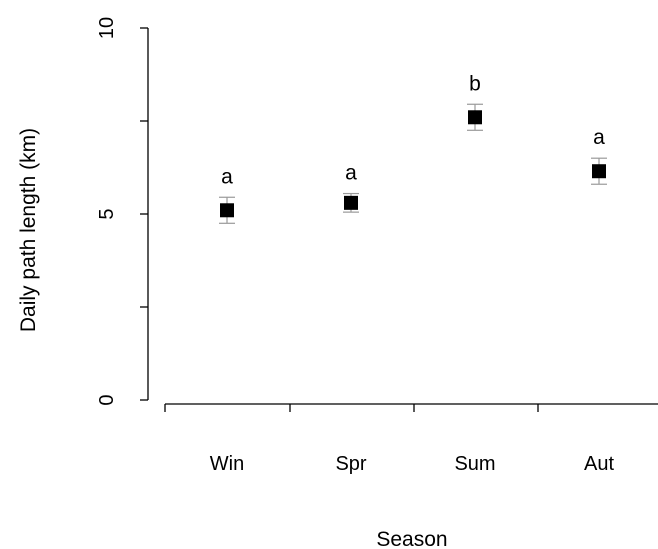 The height and width of the screenshot is (549, 658). What do you see at coordinates (475, 83) in the screenshot?
I see `significance-label: b` at bounding box center [475, 83].